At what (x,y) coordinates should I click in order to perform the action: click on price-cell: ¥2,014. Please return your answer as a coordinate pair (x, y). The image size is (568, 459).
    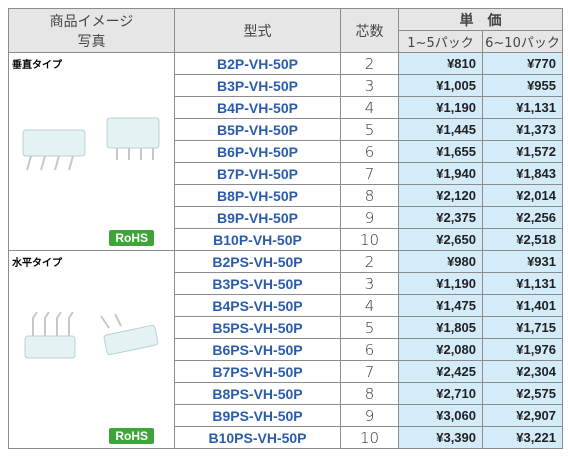
    Looking at the image, I should click on (522, 195).